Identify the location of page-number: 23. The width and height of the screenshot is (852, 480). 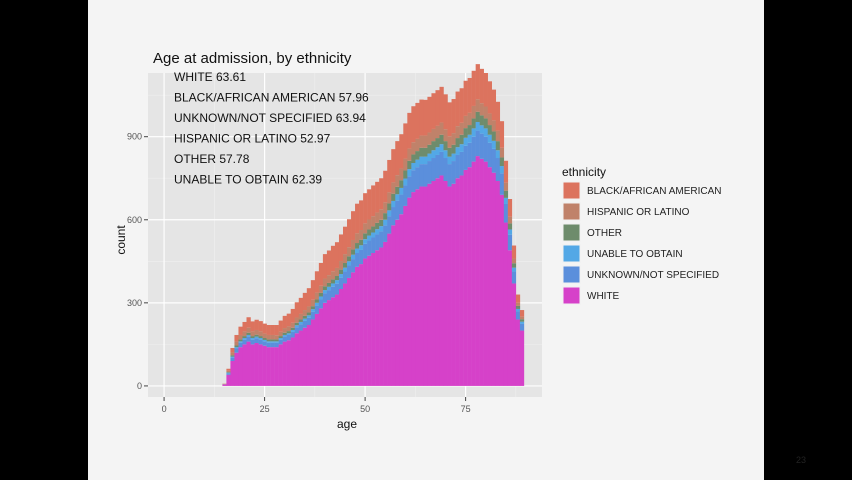
(801, 460).